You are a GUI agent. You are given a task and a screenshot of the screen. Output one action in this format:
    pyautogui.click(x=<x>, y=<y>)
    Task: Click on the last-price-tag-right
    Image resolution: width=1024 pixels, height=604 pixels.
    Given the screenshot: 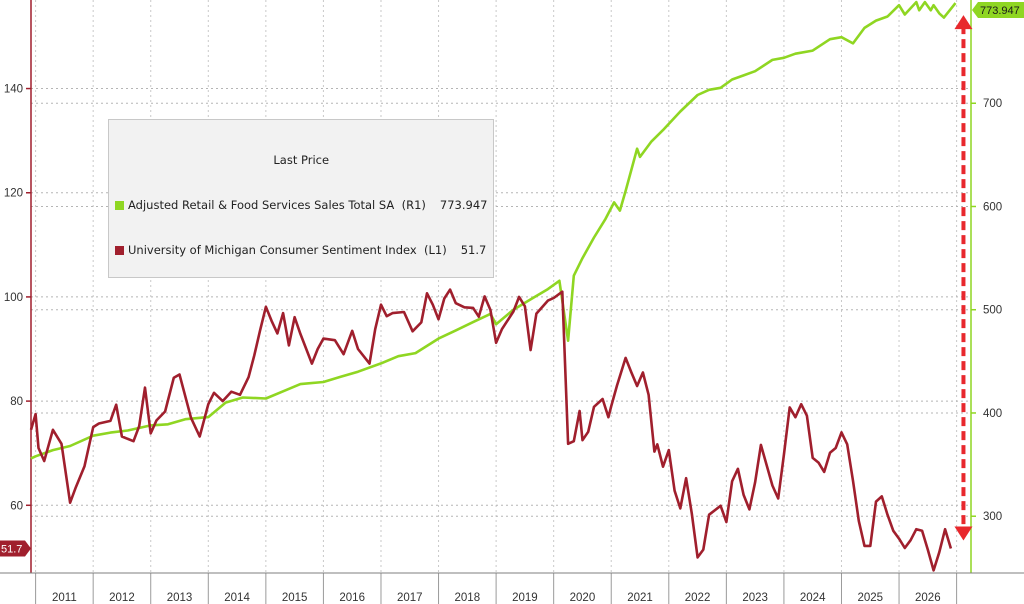 What is the action you would take?
    pyautogui.click(x=998, y=10)
    